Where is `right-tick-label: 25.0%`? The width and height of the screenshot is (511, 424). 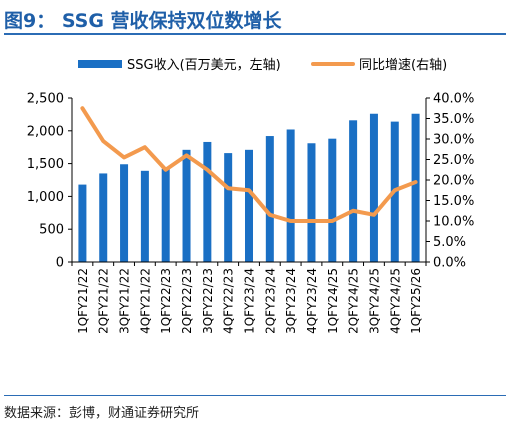
right-tick-label: 25.0% is located at coordinates (453, 160).